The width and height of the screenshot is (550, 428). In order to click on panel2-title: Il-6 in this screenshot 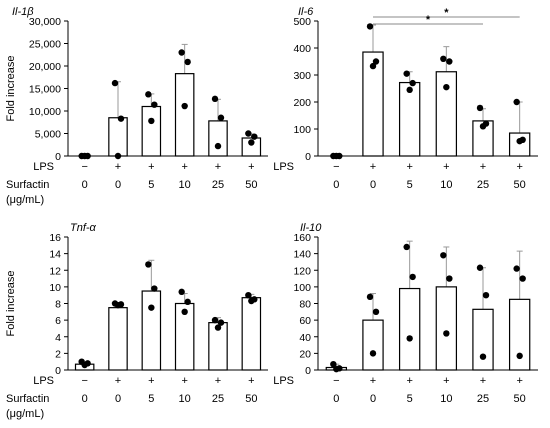, I will do `click(306, 12)`.